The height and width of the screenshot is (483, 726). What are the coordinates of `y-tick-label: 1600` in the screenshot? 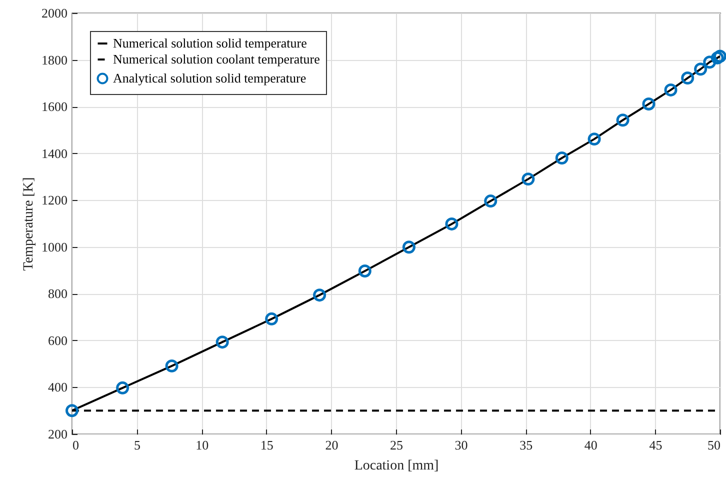 It's located at (55, 106).